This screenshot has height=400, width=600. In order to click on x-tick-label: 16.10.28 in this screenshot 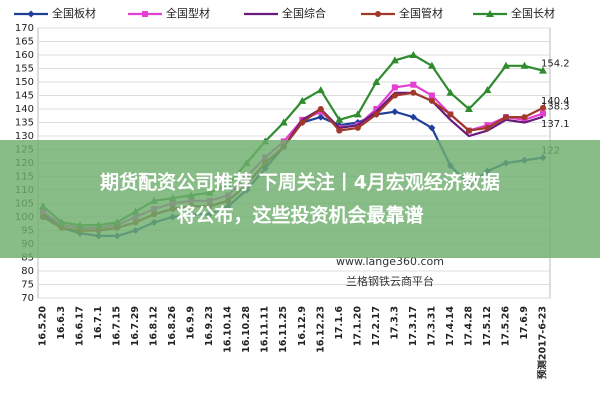, I will do `click(246, 329)`.